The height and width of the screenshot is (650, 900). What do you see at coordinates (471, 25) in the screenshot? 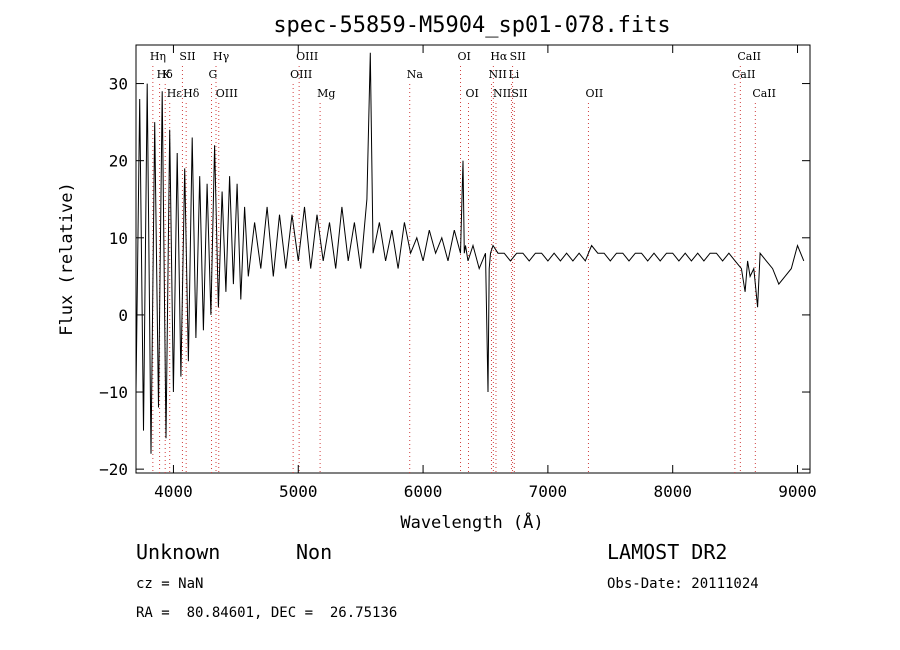
I see `chart-title: spec-55859-M5904_sp01-078.fits` at bounding box center [471, 25].